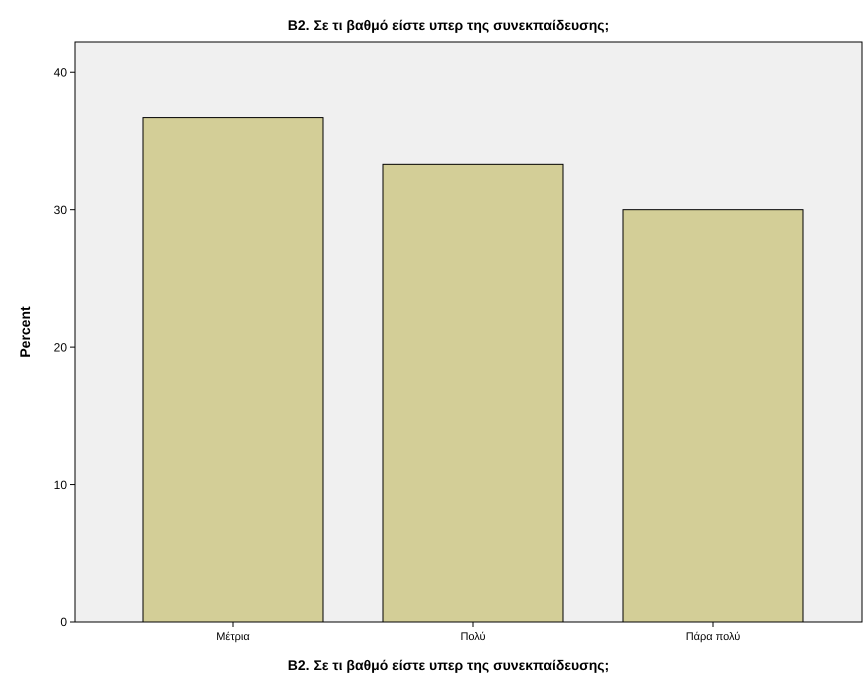 The image size is (864, 686). What do you see at coordinates (713, 637) in the screenshot?
I see `x-tick-label: Πάρα πολύ` at bounding box center [713, 637].